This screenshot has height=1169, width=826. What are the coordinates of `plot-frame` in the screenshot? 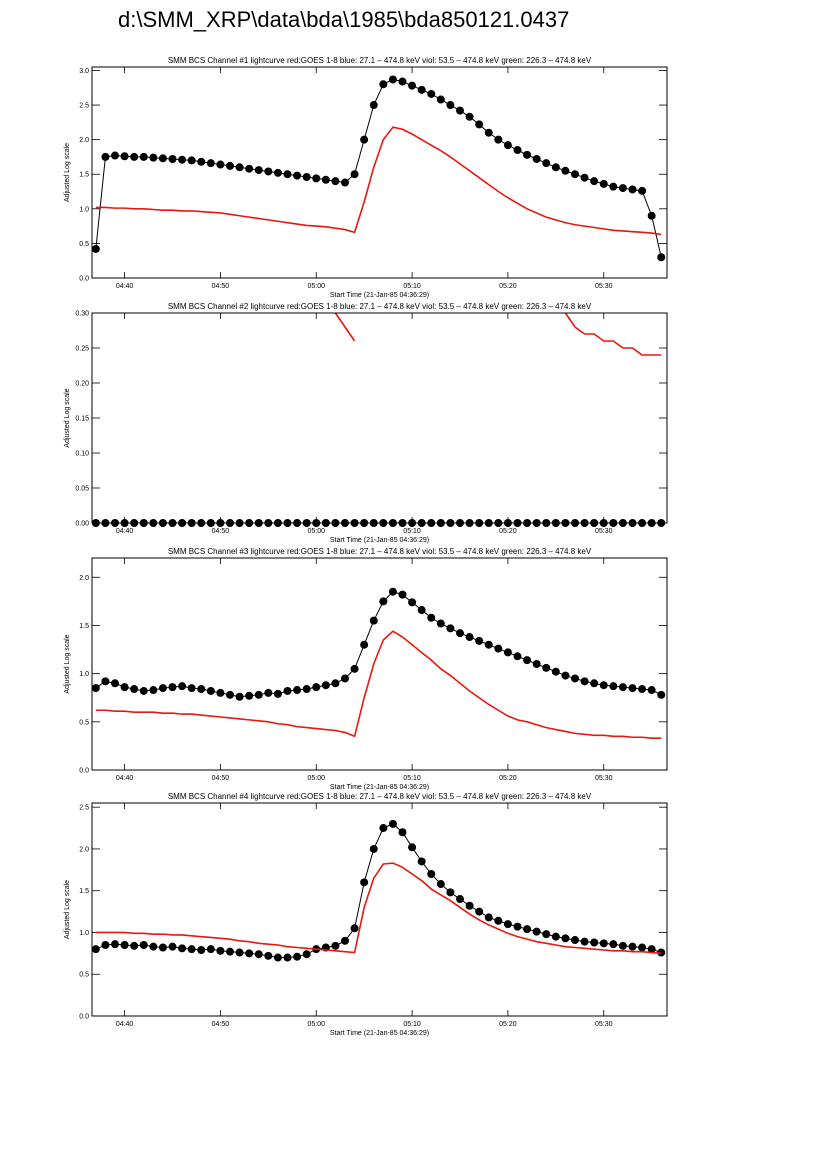 It's located at (379, 664).